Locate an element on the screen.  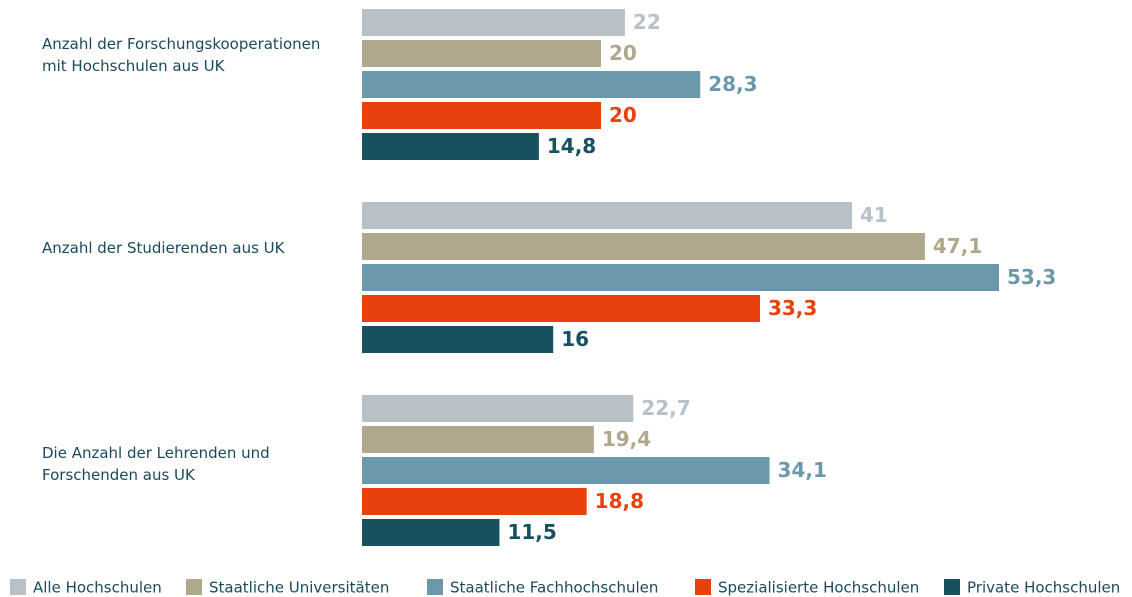
legend-label: Staatliche Fachhochschulen is located at coordinates (554, 588).